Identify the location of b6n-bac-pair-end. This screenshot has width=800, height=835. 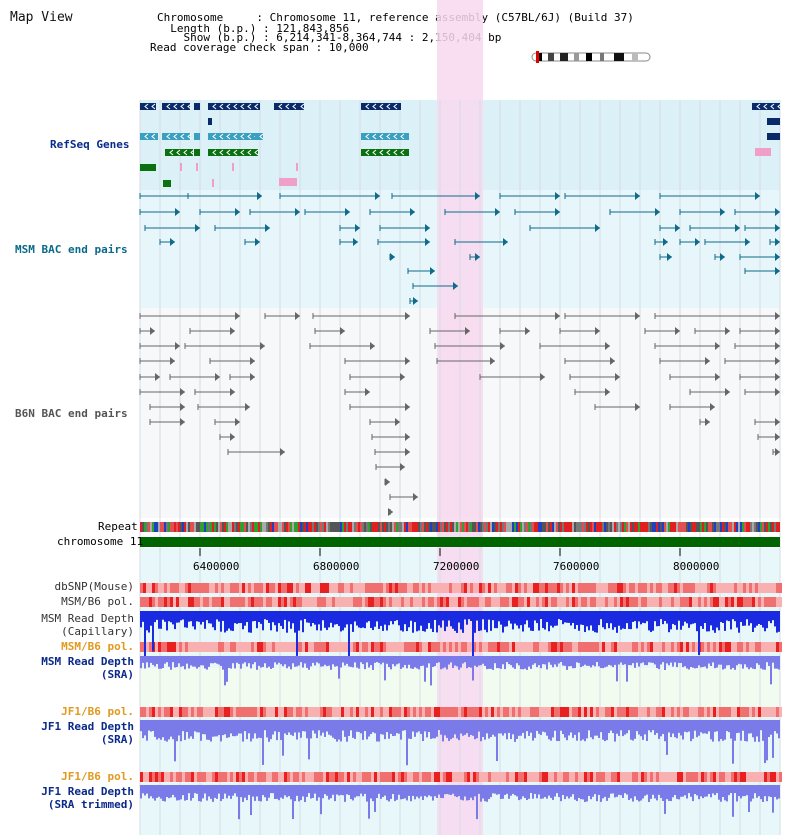
(407, 361).